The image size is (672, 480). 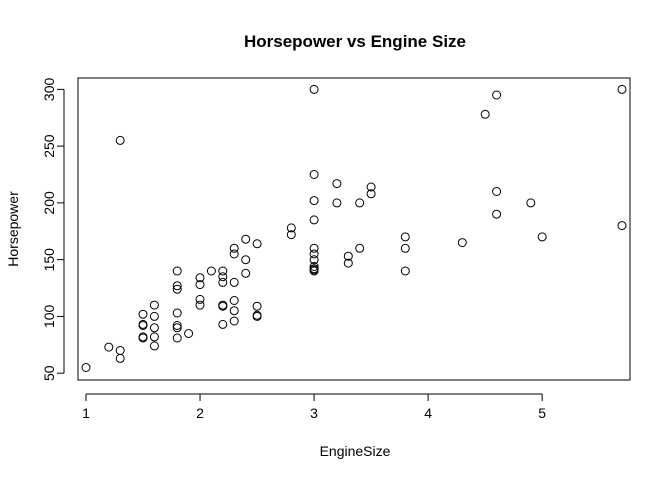 I want to click on y-tick-label: 200, so click(x=49, y=203).